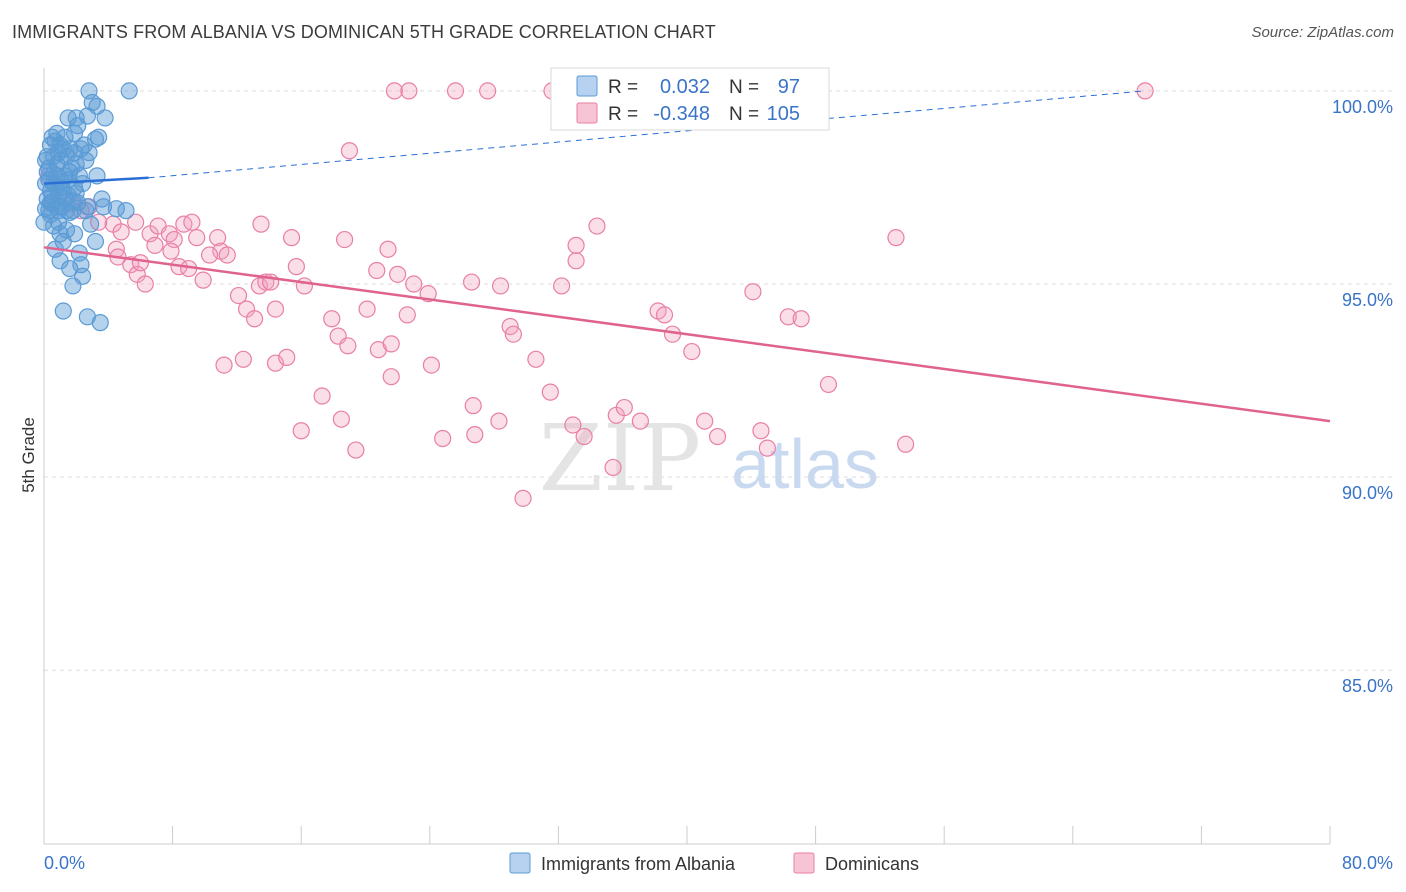  Describe the element at coordinates (789, 87) in the screenshot. I see `n-value-blue: 97` at that location.